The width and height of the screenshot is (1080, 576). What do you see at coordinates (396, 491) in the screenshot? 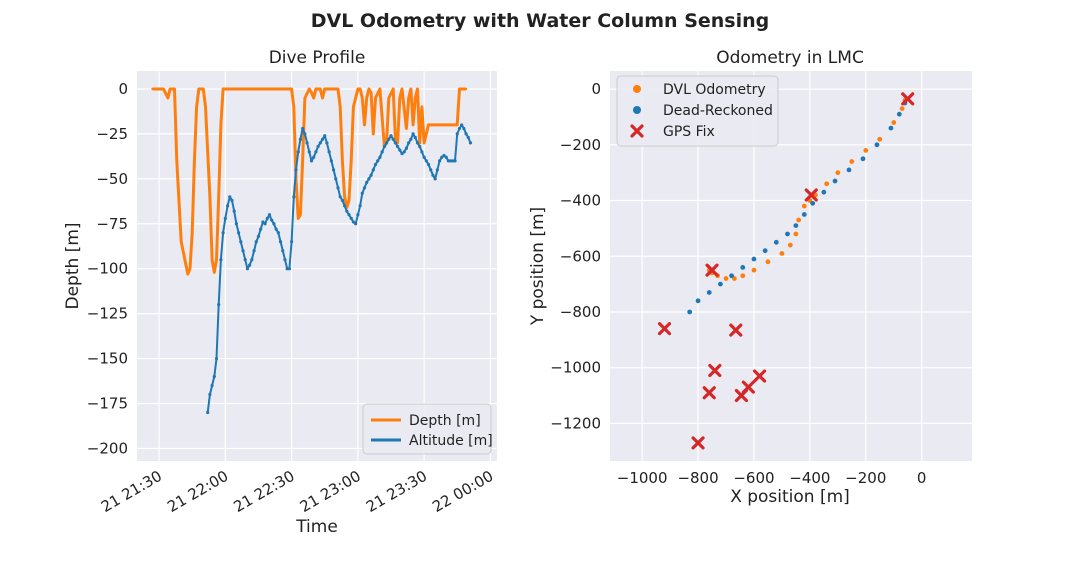
I see `x-tick-label: 21 23:30` at bounding box center [396, 491].